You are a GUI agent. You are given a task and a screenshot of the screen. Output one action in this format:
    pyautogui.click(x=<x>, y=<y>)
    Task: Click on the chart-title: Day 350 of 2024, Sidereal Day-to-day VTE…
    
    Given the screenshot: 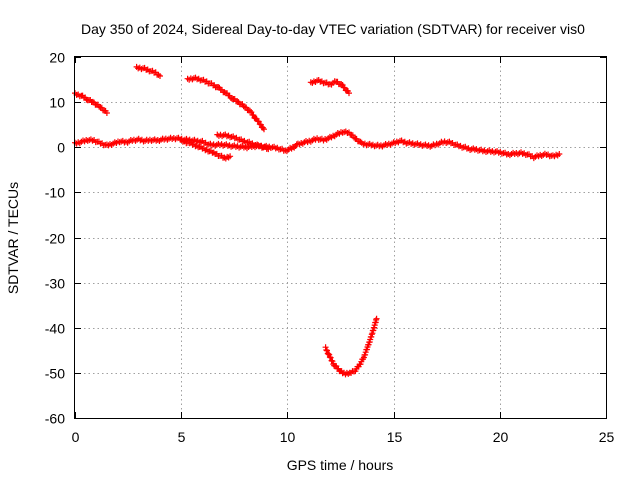 What is the action you would take?
    pyautogui.click(x=333, y=29)
    